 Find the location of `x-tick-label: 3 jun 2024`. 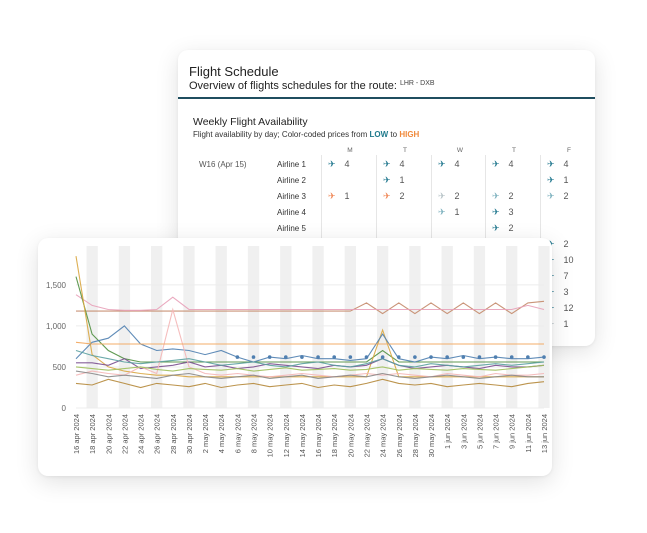

x-tick-label: 3 jun 2024 is located at coordinates (463, 431).